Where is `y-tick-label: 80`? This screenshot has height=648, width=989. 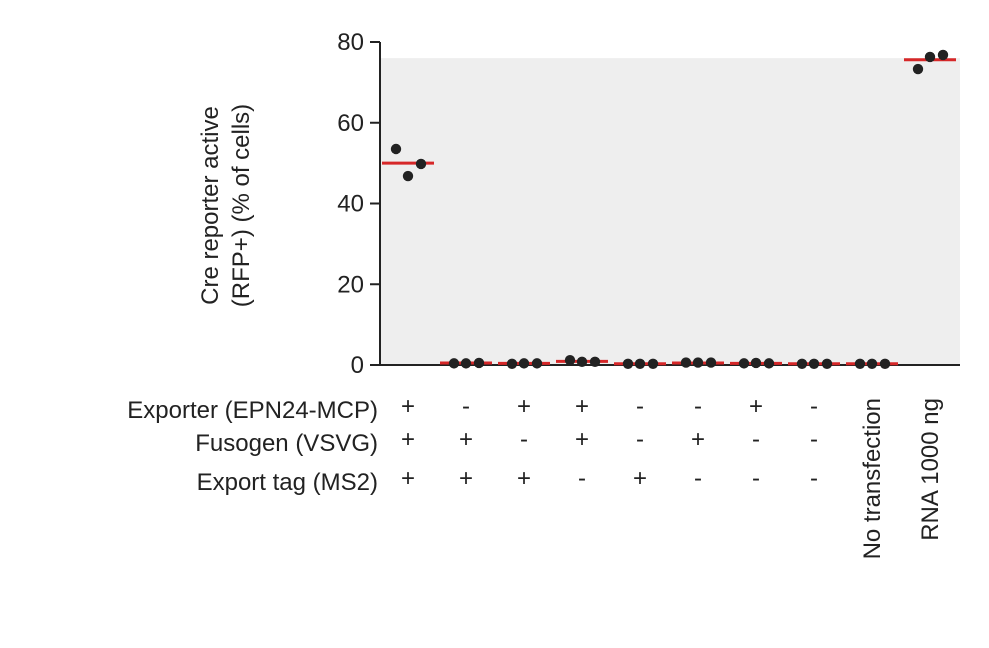 y-tick-label: 80 is located at coordinates (350, 42).